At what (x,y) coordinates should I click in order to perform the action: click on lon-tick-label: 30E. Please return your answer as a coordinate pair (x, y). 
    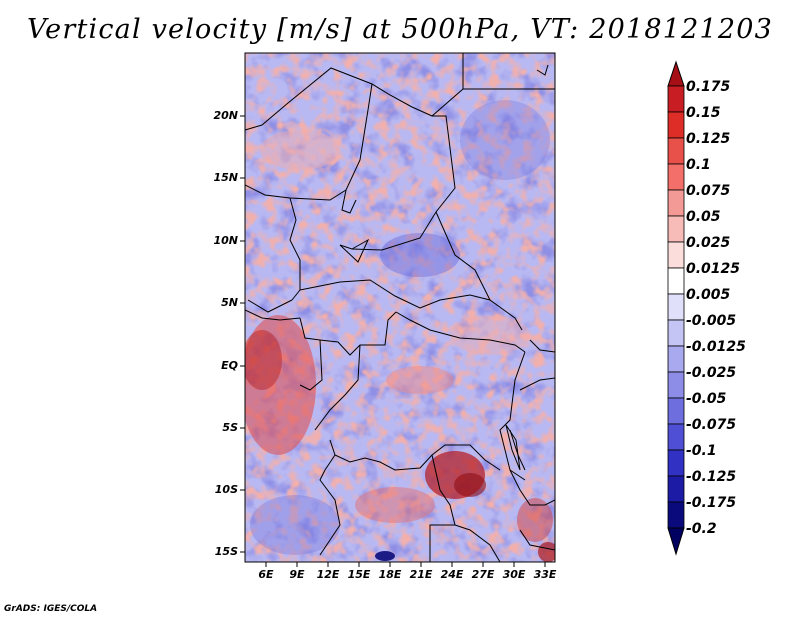
    Looking at the image, I should click on (514, 574).